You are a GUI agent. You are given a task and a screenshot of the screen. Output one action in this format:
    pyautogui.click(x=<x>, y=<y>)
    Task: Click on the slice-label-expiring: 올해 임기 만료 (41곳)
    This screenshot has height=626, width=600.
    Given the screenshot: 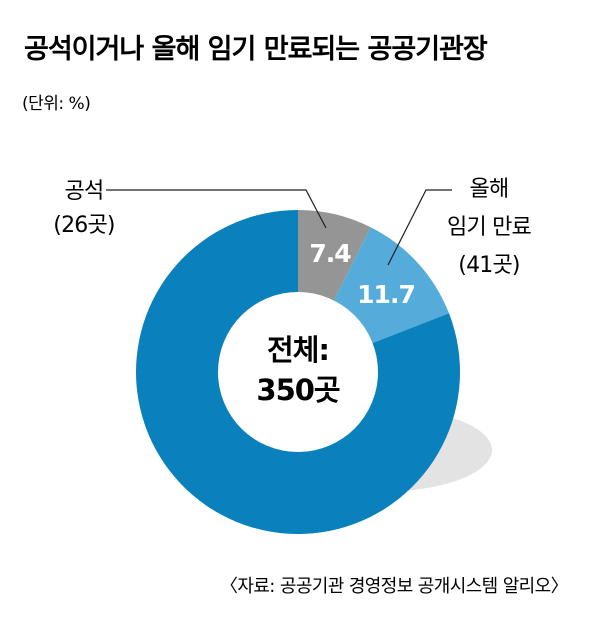 What is the action you would take?
    pyautogui.click(x=459, y=227)
    